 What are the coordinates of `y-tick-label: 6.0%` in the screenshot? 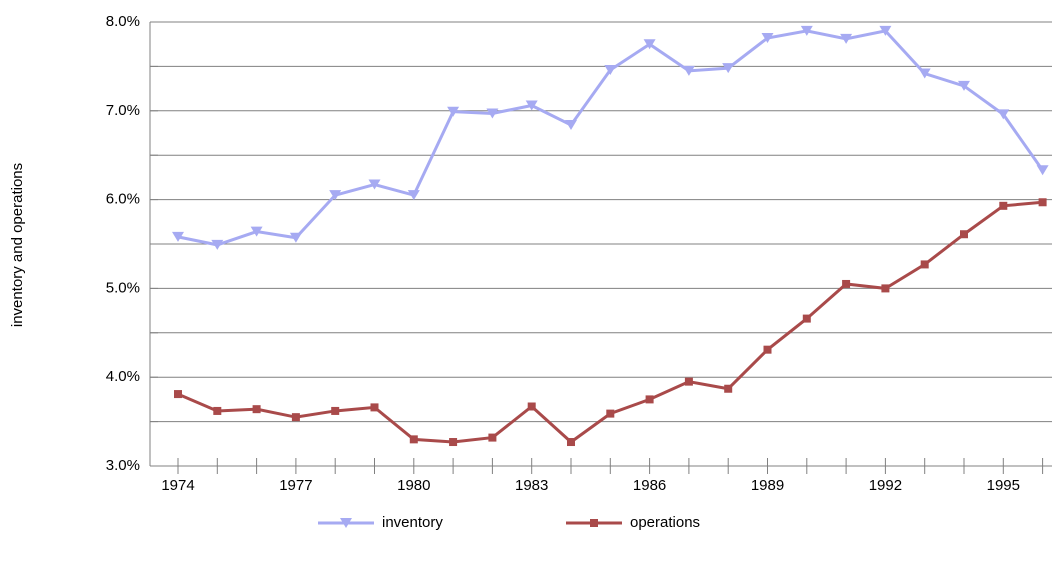 It's located at (123, 199).